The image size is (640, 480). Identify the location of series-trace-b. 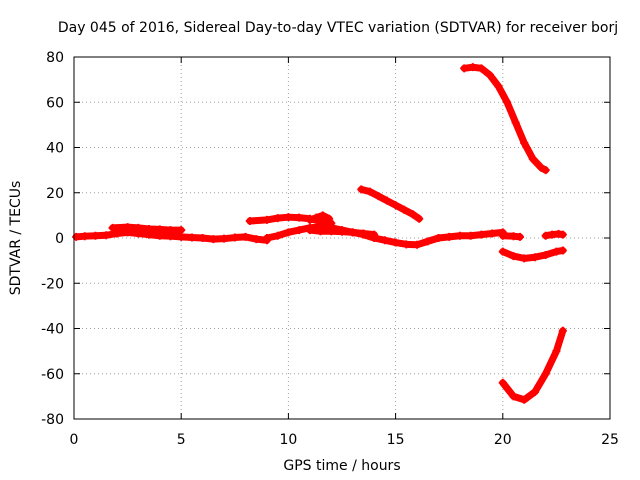
(147, 229).